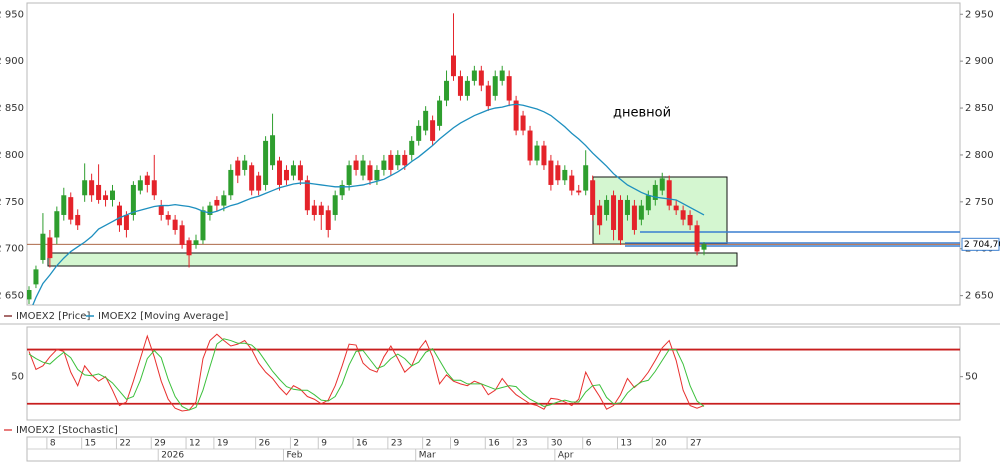 The width and height of the screenshot is (1000, 463). What do you see at coordinates (366, 374) in the screenshot?
I see `line` at bounding box center [366, 374].